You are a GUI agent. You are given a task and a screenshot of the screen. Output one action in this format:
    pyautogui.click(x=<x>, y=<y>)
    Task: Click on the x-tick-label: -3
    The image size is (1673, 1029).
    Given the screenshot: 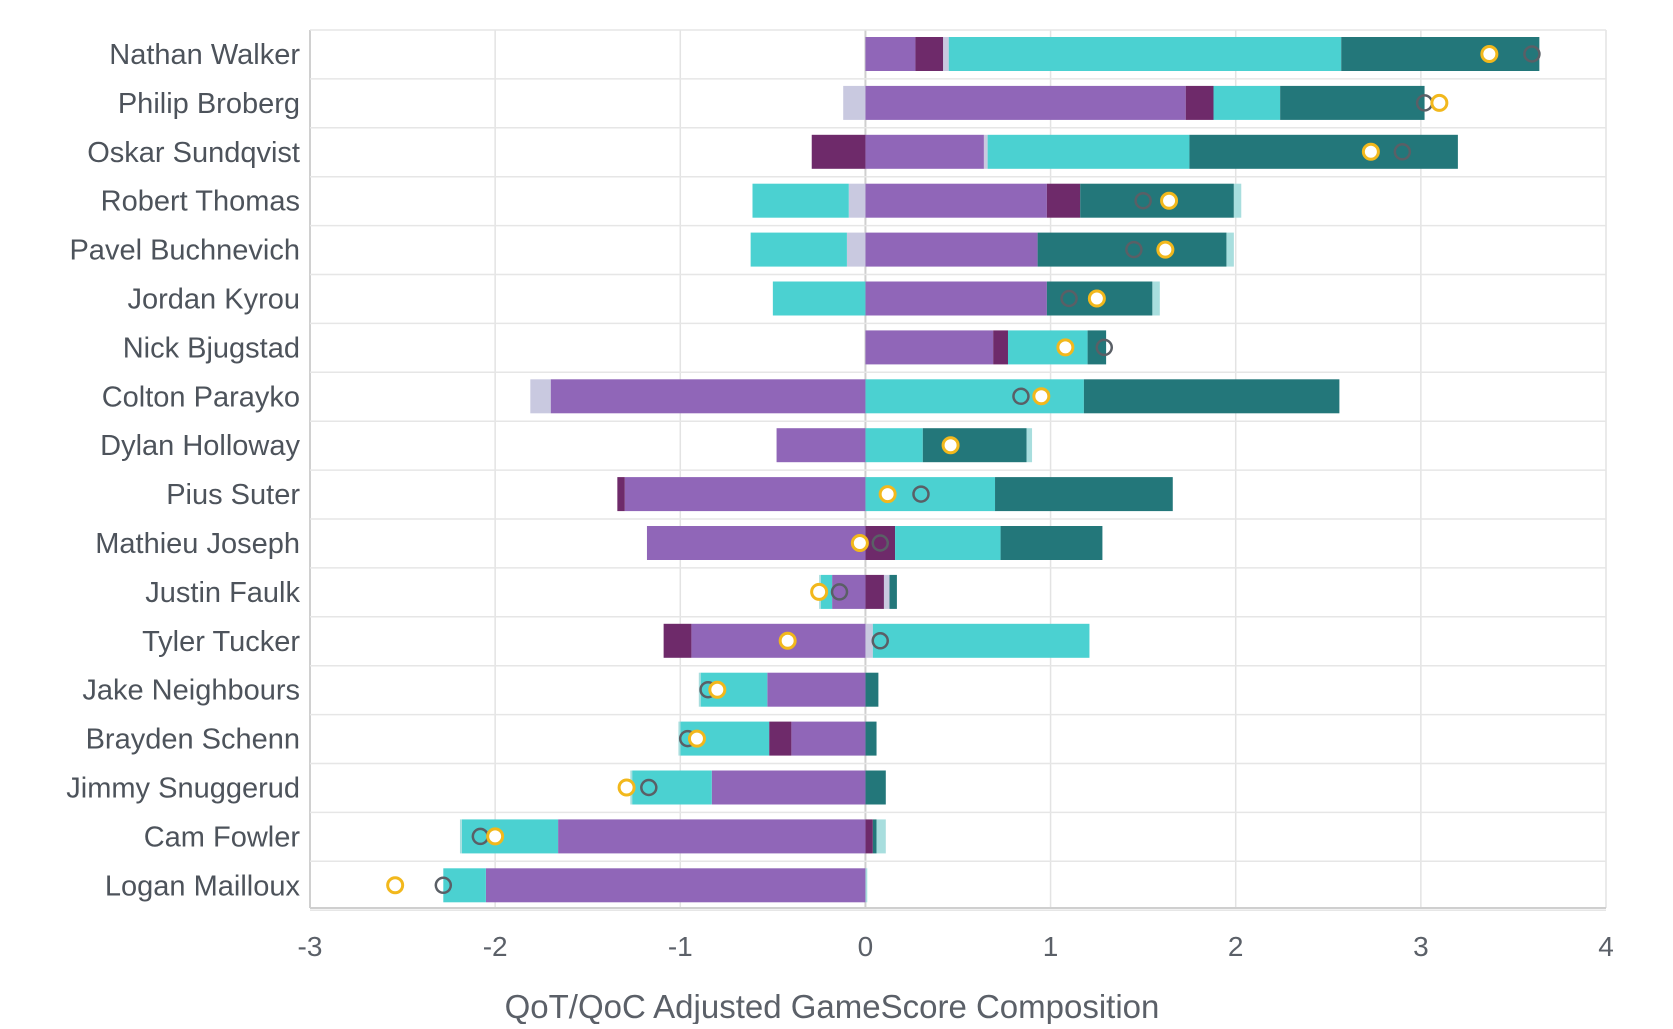 What is the action you would take?
    pyautogui.click(x=310, y=946)
    